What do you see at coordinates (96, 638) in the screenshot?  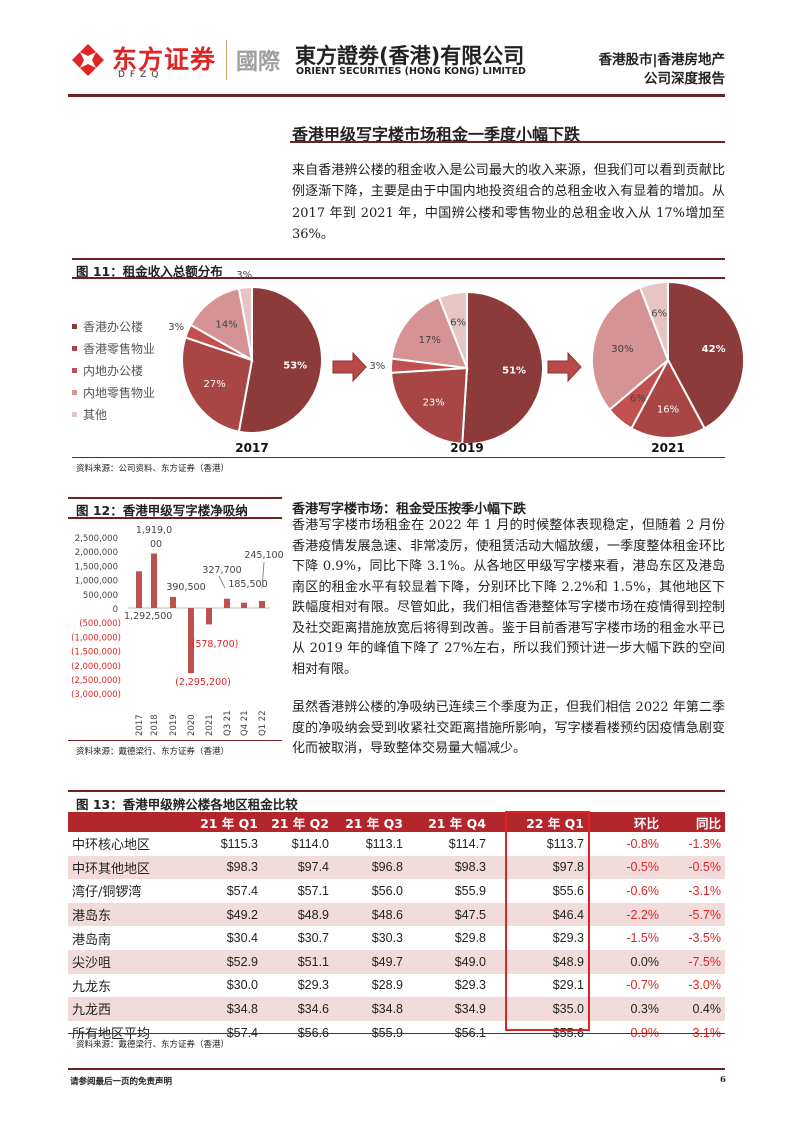 I see `y-tick-label: (1,000,000)` at bounding box center [96, 638].